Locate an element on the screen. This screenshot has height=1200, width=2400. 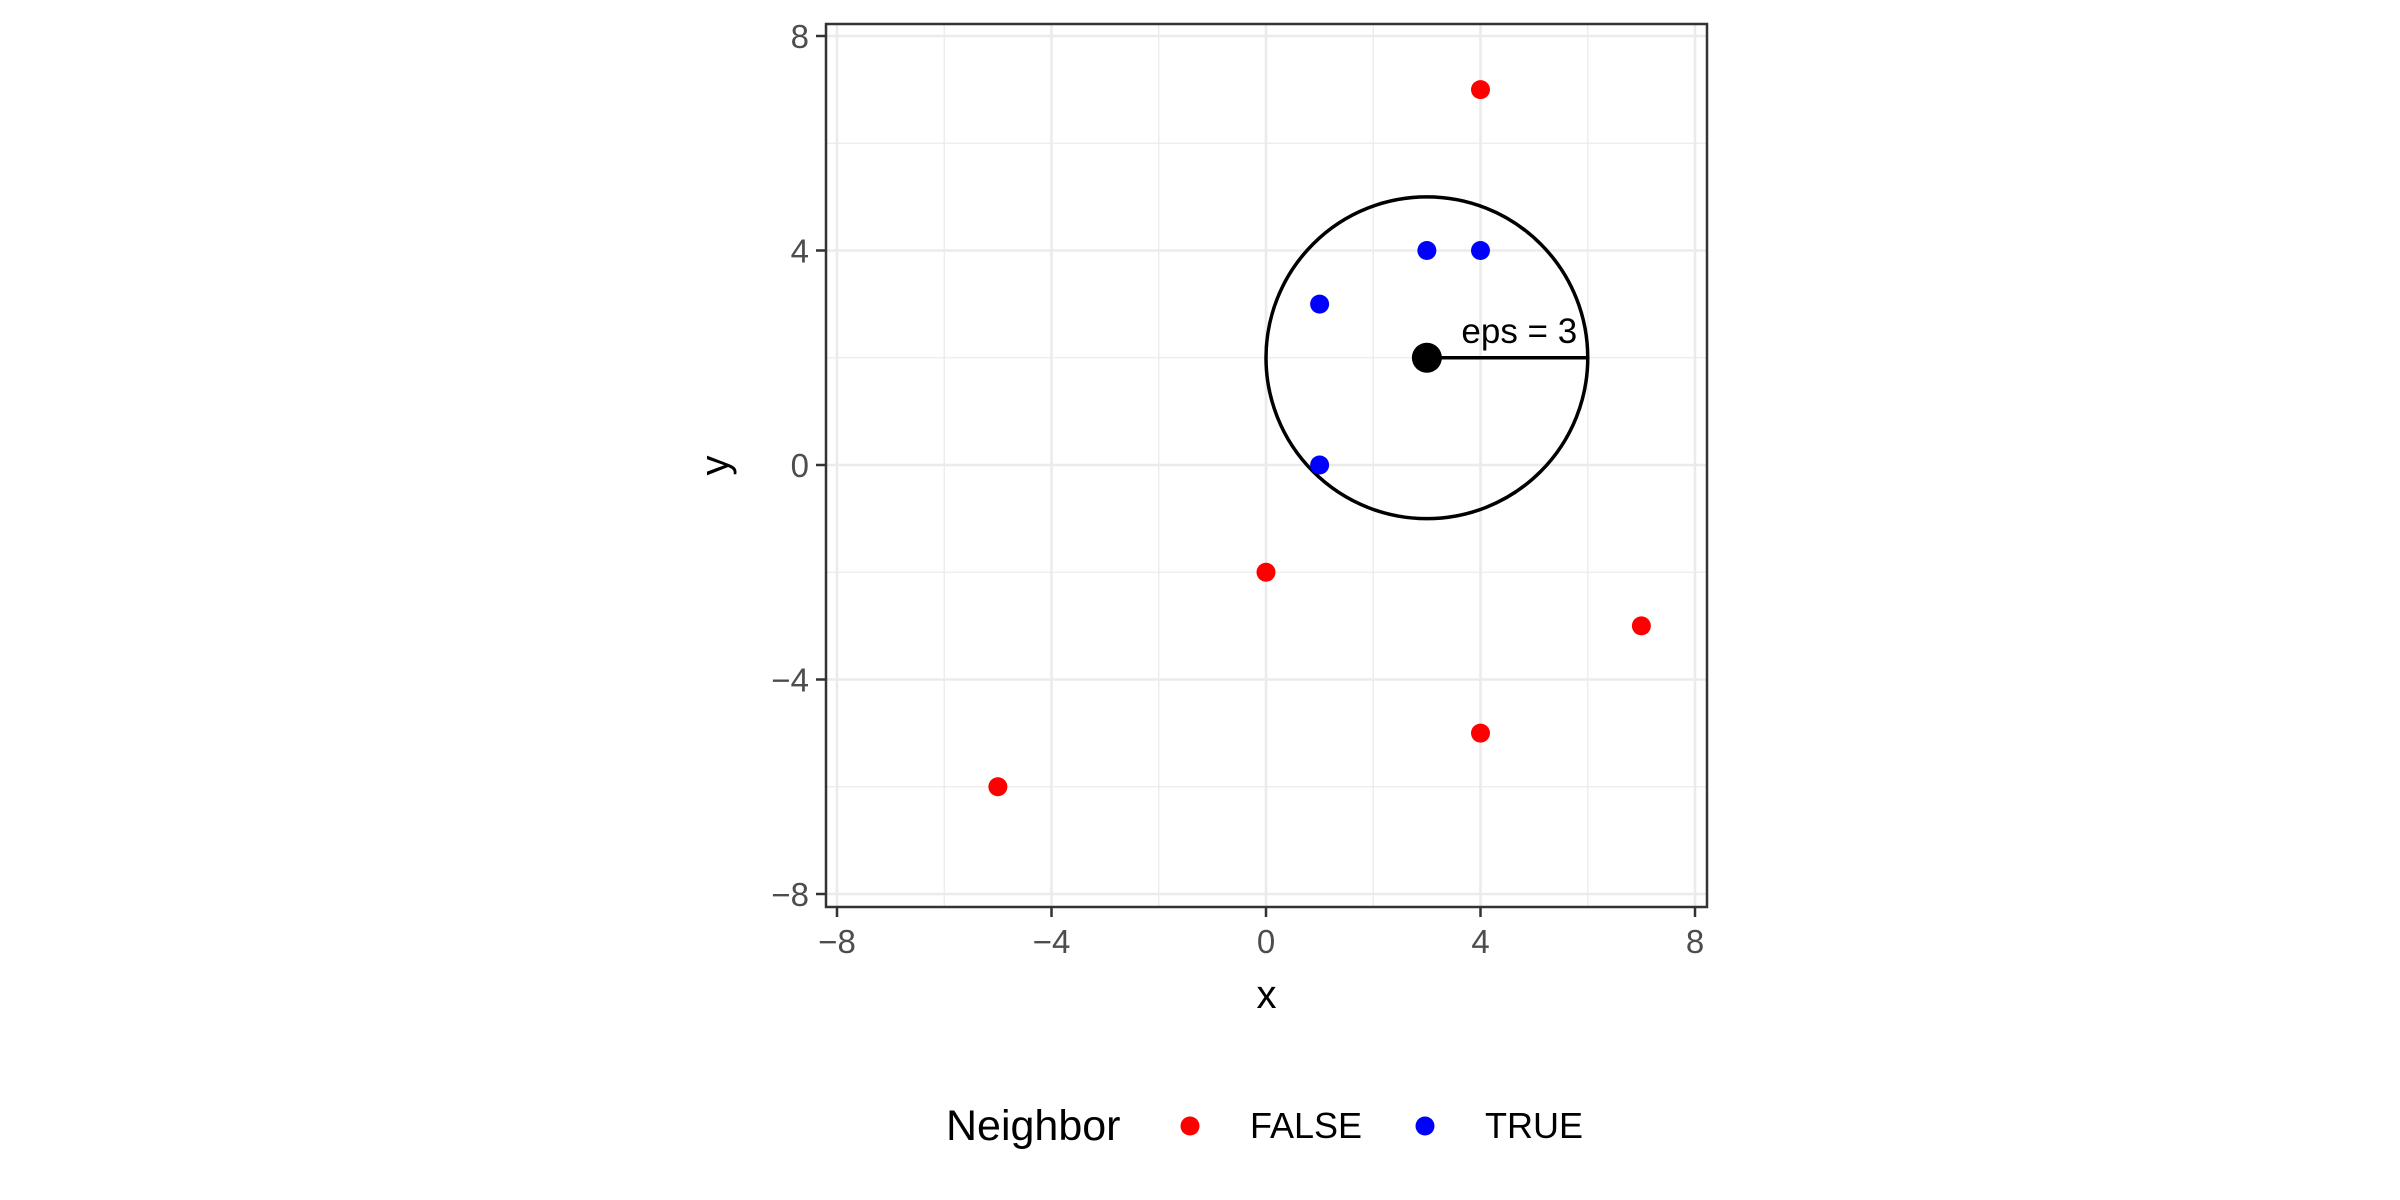
legend-label-false: FALSE is located at coordinates (1306, 1125).